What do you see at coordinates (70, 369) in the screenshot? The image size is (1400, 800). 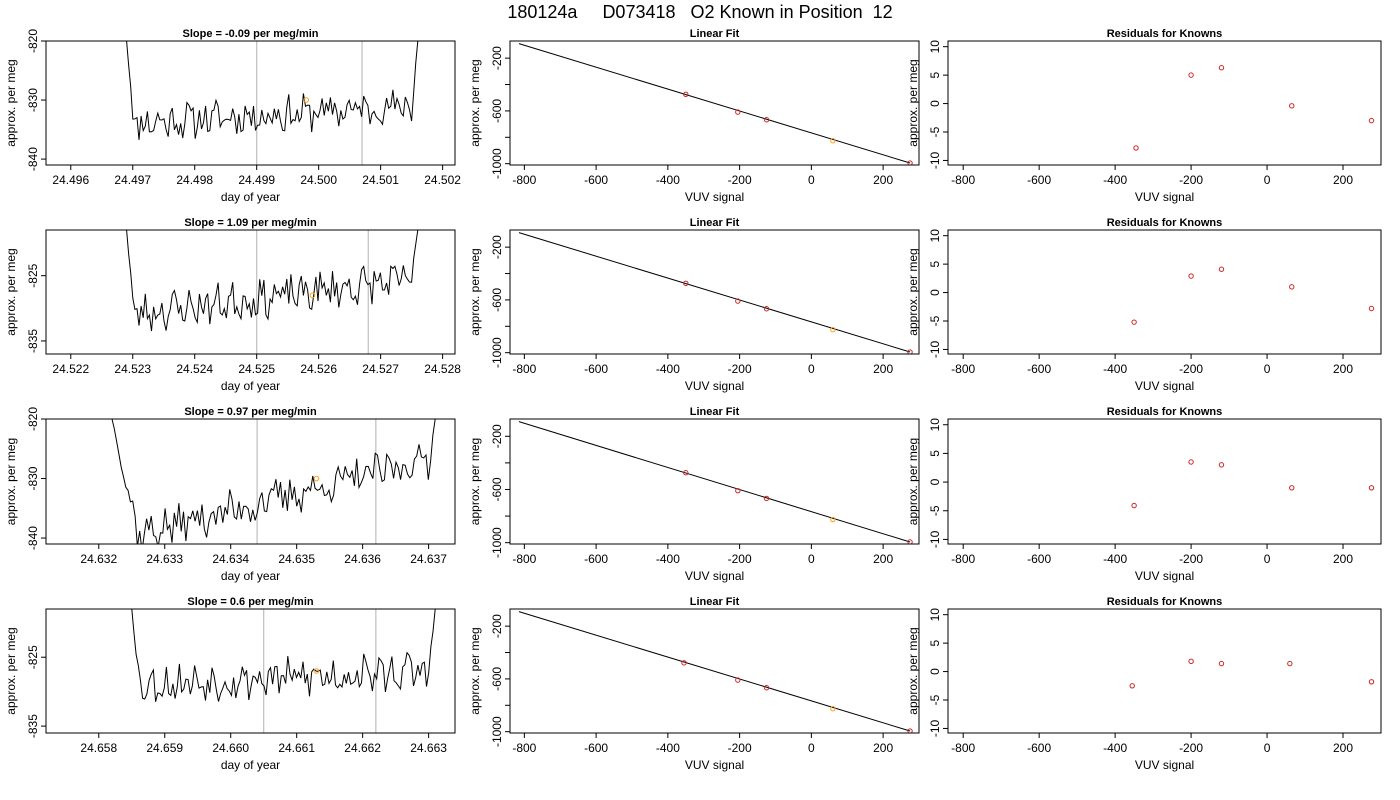 I see `x-tick-label: 24.522` at bounding box center [70, 369].